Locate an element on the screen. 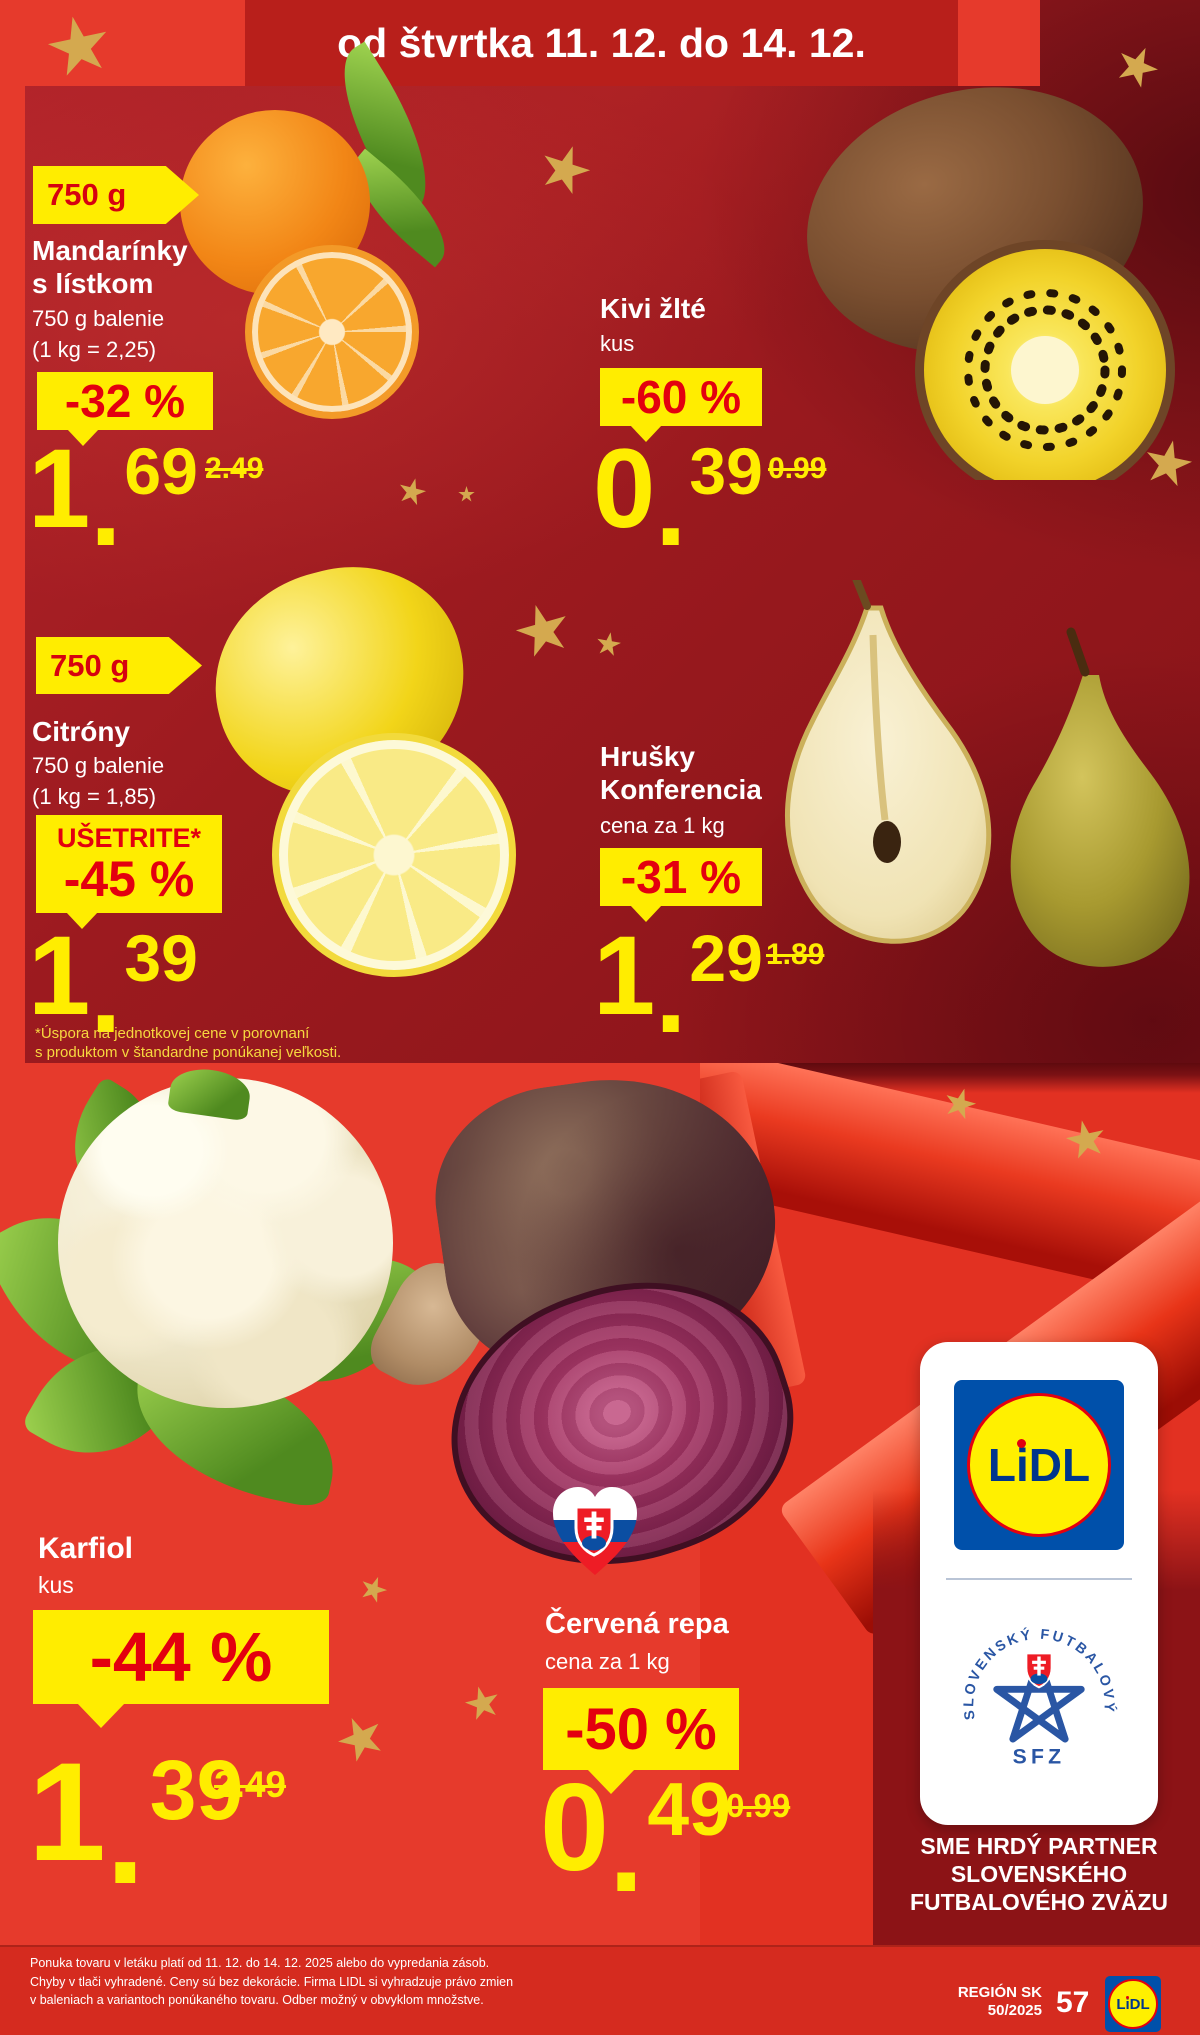  product-name-line: Konferencia is located at coordinates (681, 789).